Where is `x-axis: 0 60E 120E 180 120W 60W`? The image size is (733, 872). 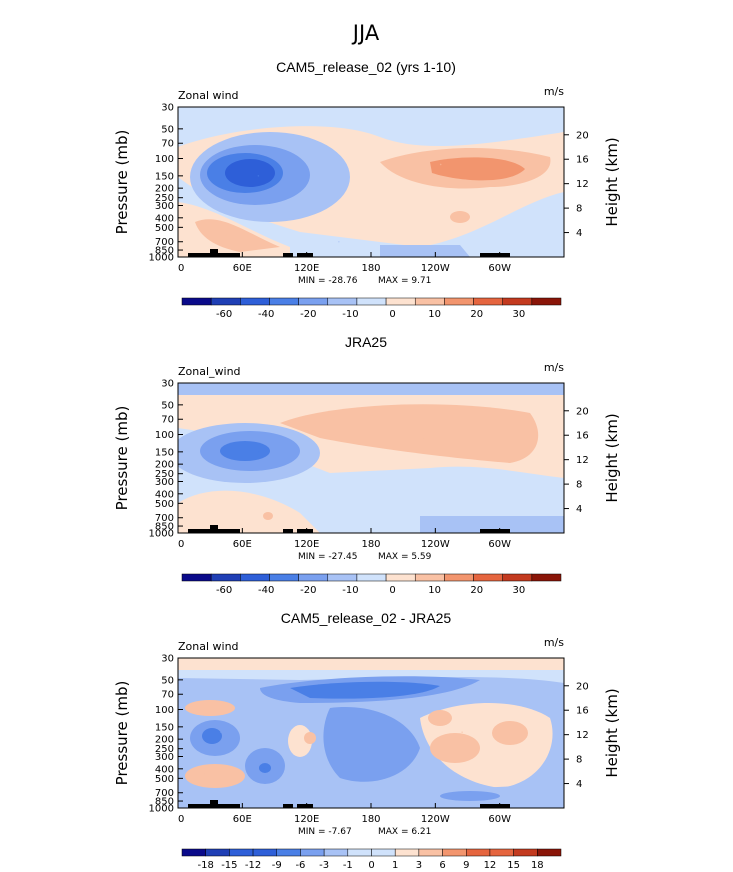 x-axis: 0 60E 120E 180 120W 60W is located at coordinates (344, 539).